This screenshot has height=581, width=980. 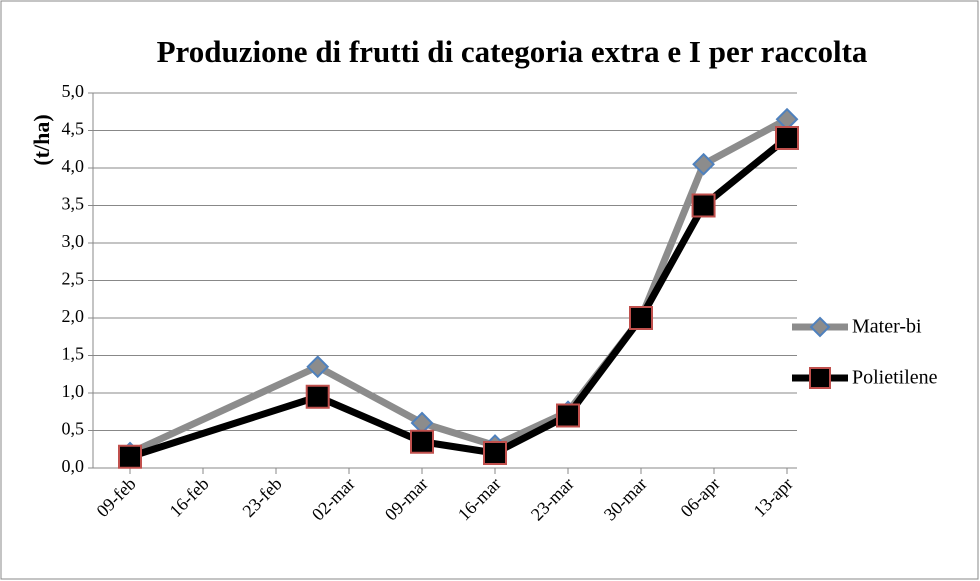 I want to click on y-tick-label: 0,0, so click(x=73, y=466).